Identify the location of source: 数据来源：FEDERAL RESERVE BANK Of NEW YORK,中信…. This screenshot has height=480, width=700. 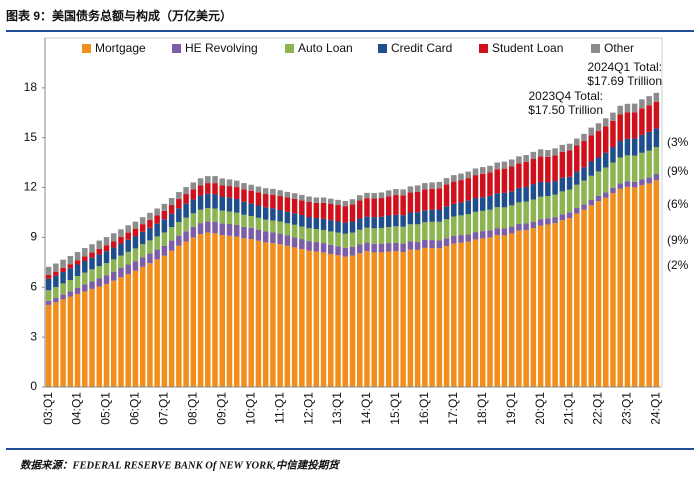
(180, 464).